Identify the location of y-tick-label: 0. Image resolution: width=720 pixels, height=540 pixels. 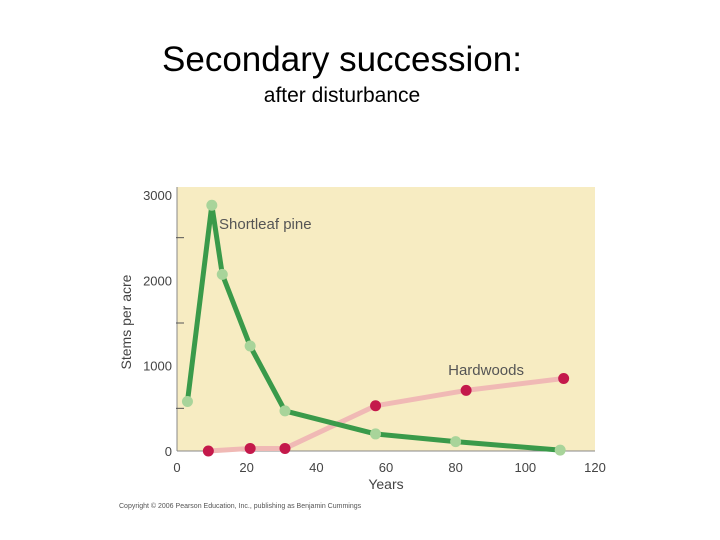
(168, 451).